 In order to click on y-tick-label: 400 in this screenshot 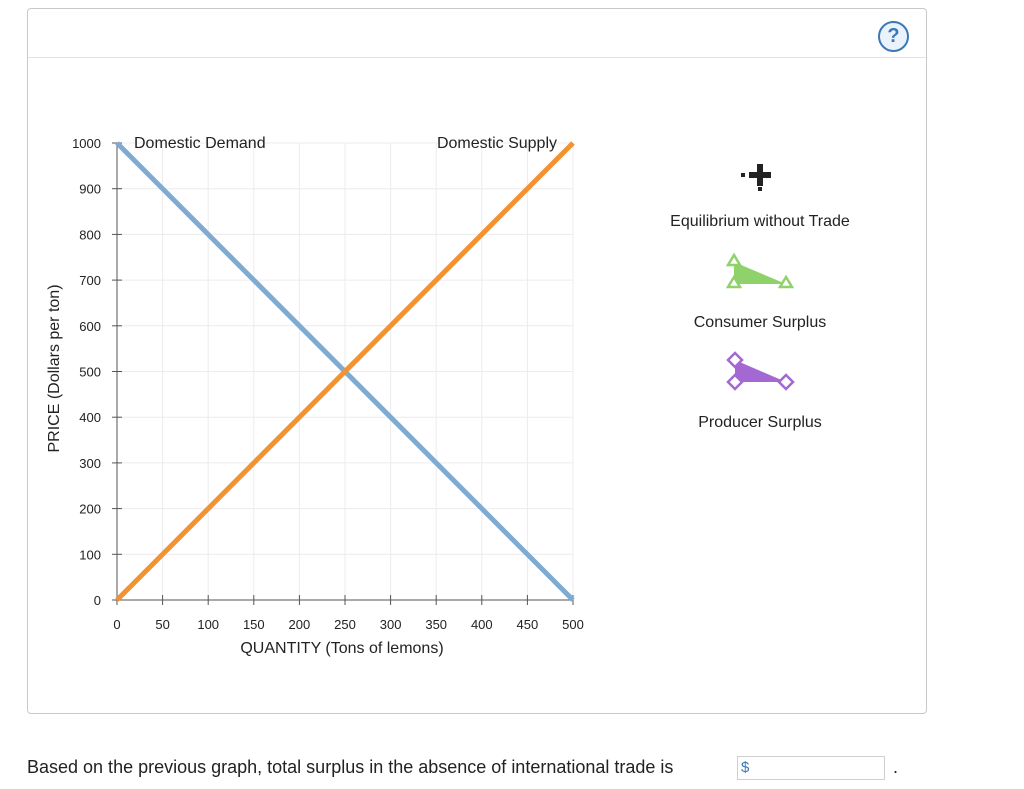, I will do `click(90, 417)`.